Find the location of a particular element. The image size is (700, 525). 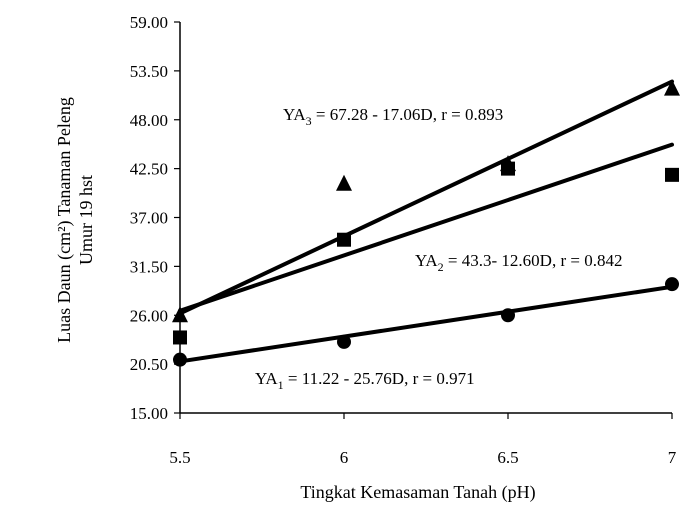

equation-ya3-prefix: YA is located at coordinates (294, 114).